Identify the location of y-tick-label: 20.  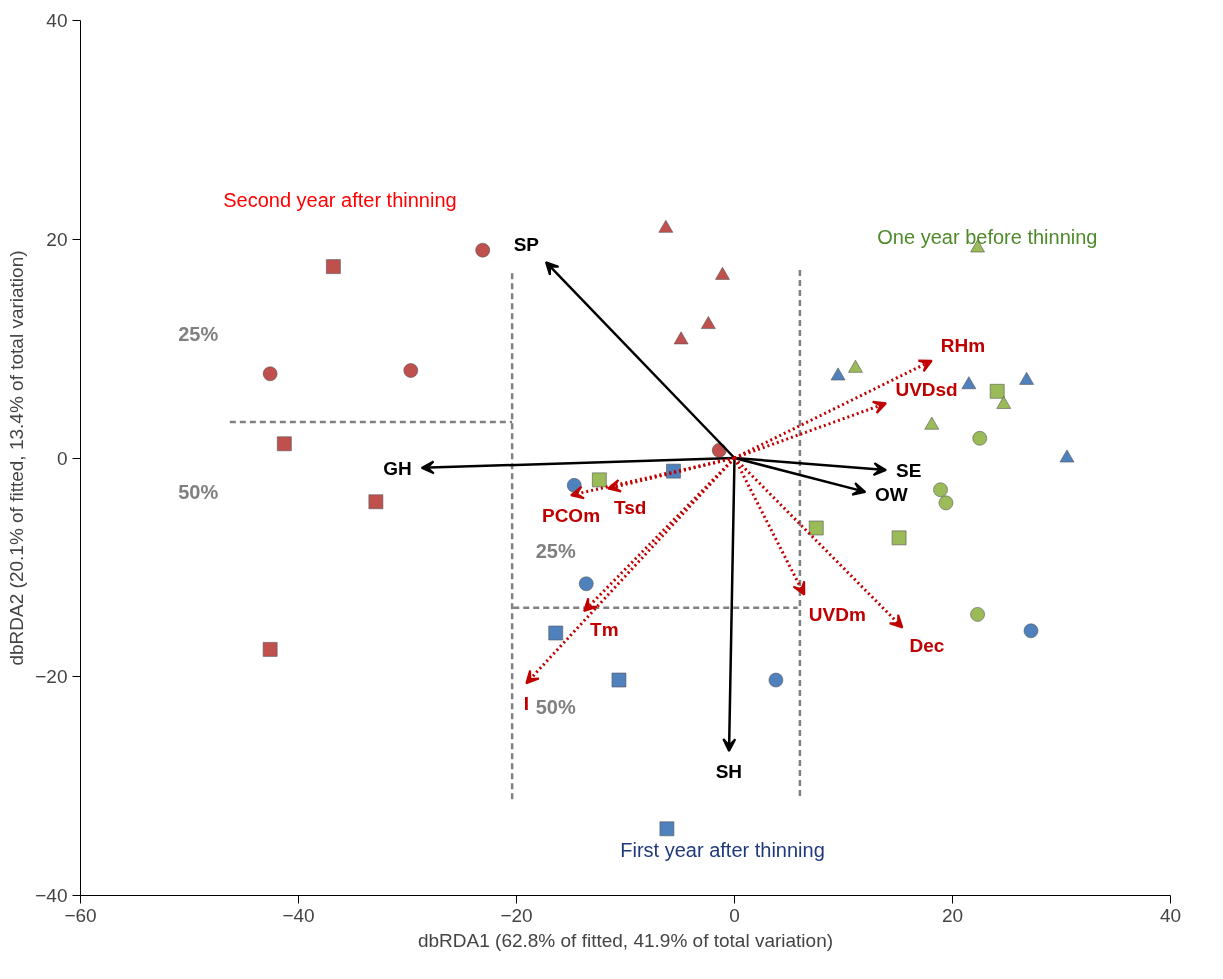
(57, 239).